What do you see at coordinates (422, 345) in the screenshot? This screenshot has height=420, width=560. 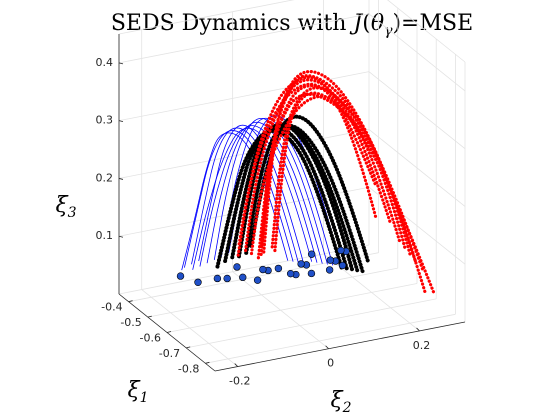 I see `y-tick-label: 0.2` at bounding box center [422, 345].